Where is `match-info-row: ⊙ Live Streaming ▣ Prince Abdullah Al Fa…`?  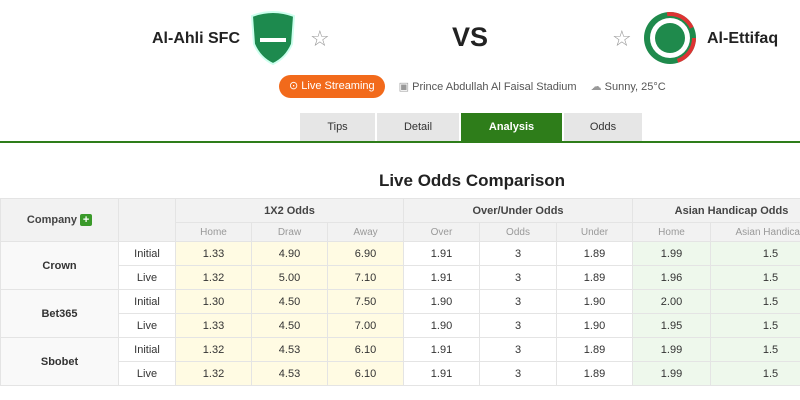 match-info-row: ⊙ Live Streaming ▣ Prince Abdullah Al Fa… is located at coordinates (472, 86).